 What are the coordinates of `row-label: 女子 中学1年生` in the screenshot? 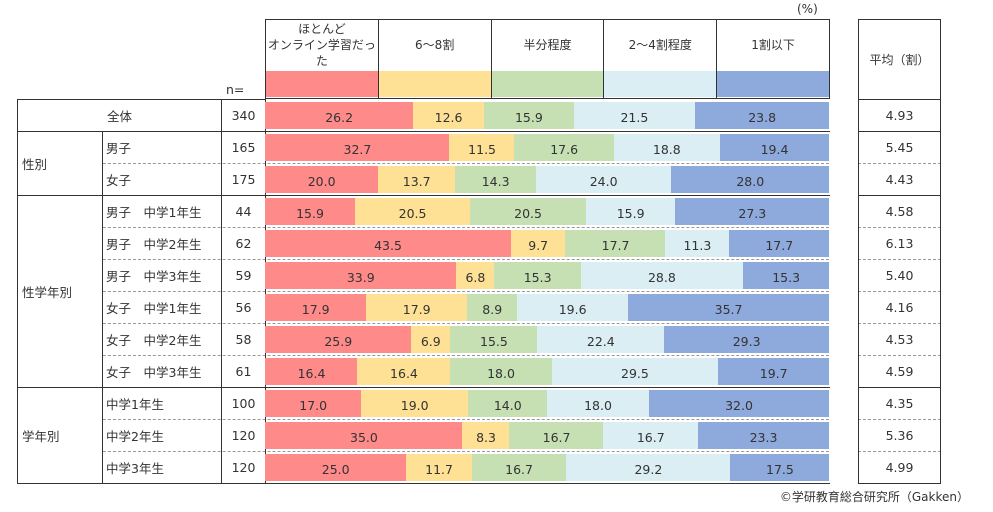 It's located at (154, 308).